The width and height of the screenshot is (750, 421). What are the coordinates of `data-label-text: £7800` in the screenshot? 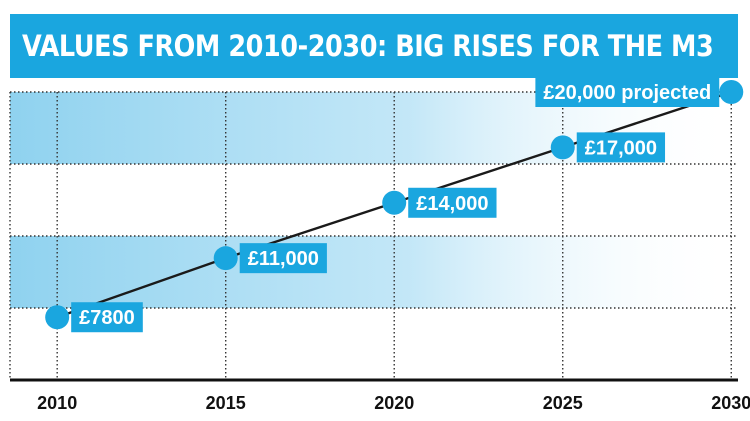 It's located at (107, 318).